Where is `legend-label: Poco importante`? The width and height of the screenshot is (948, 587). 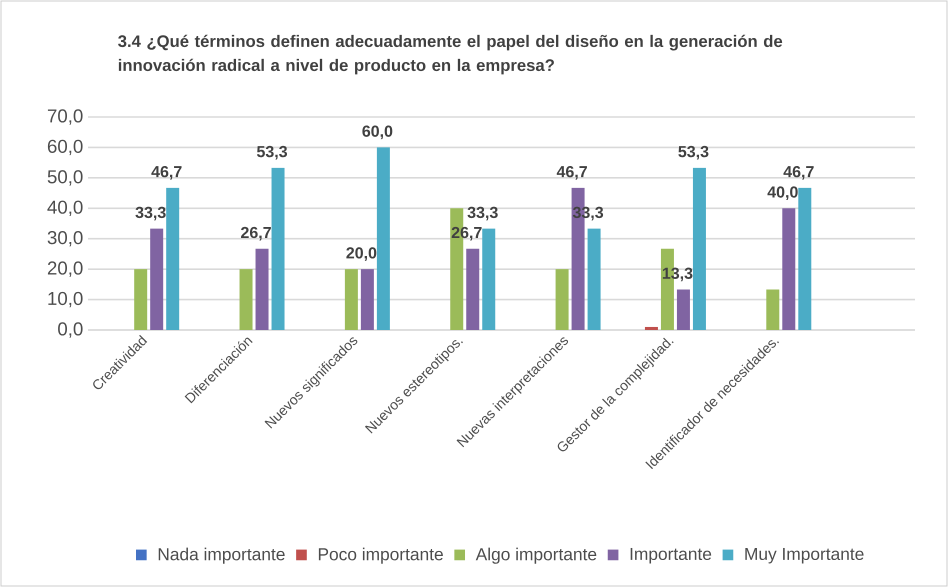 legend-label: Poco importante is located at coordinates (380, 556).